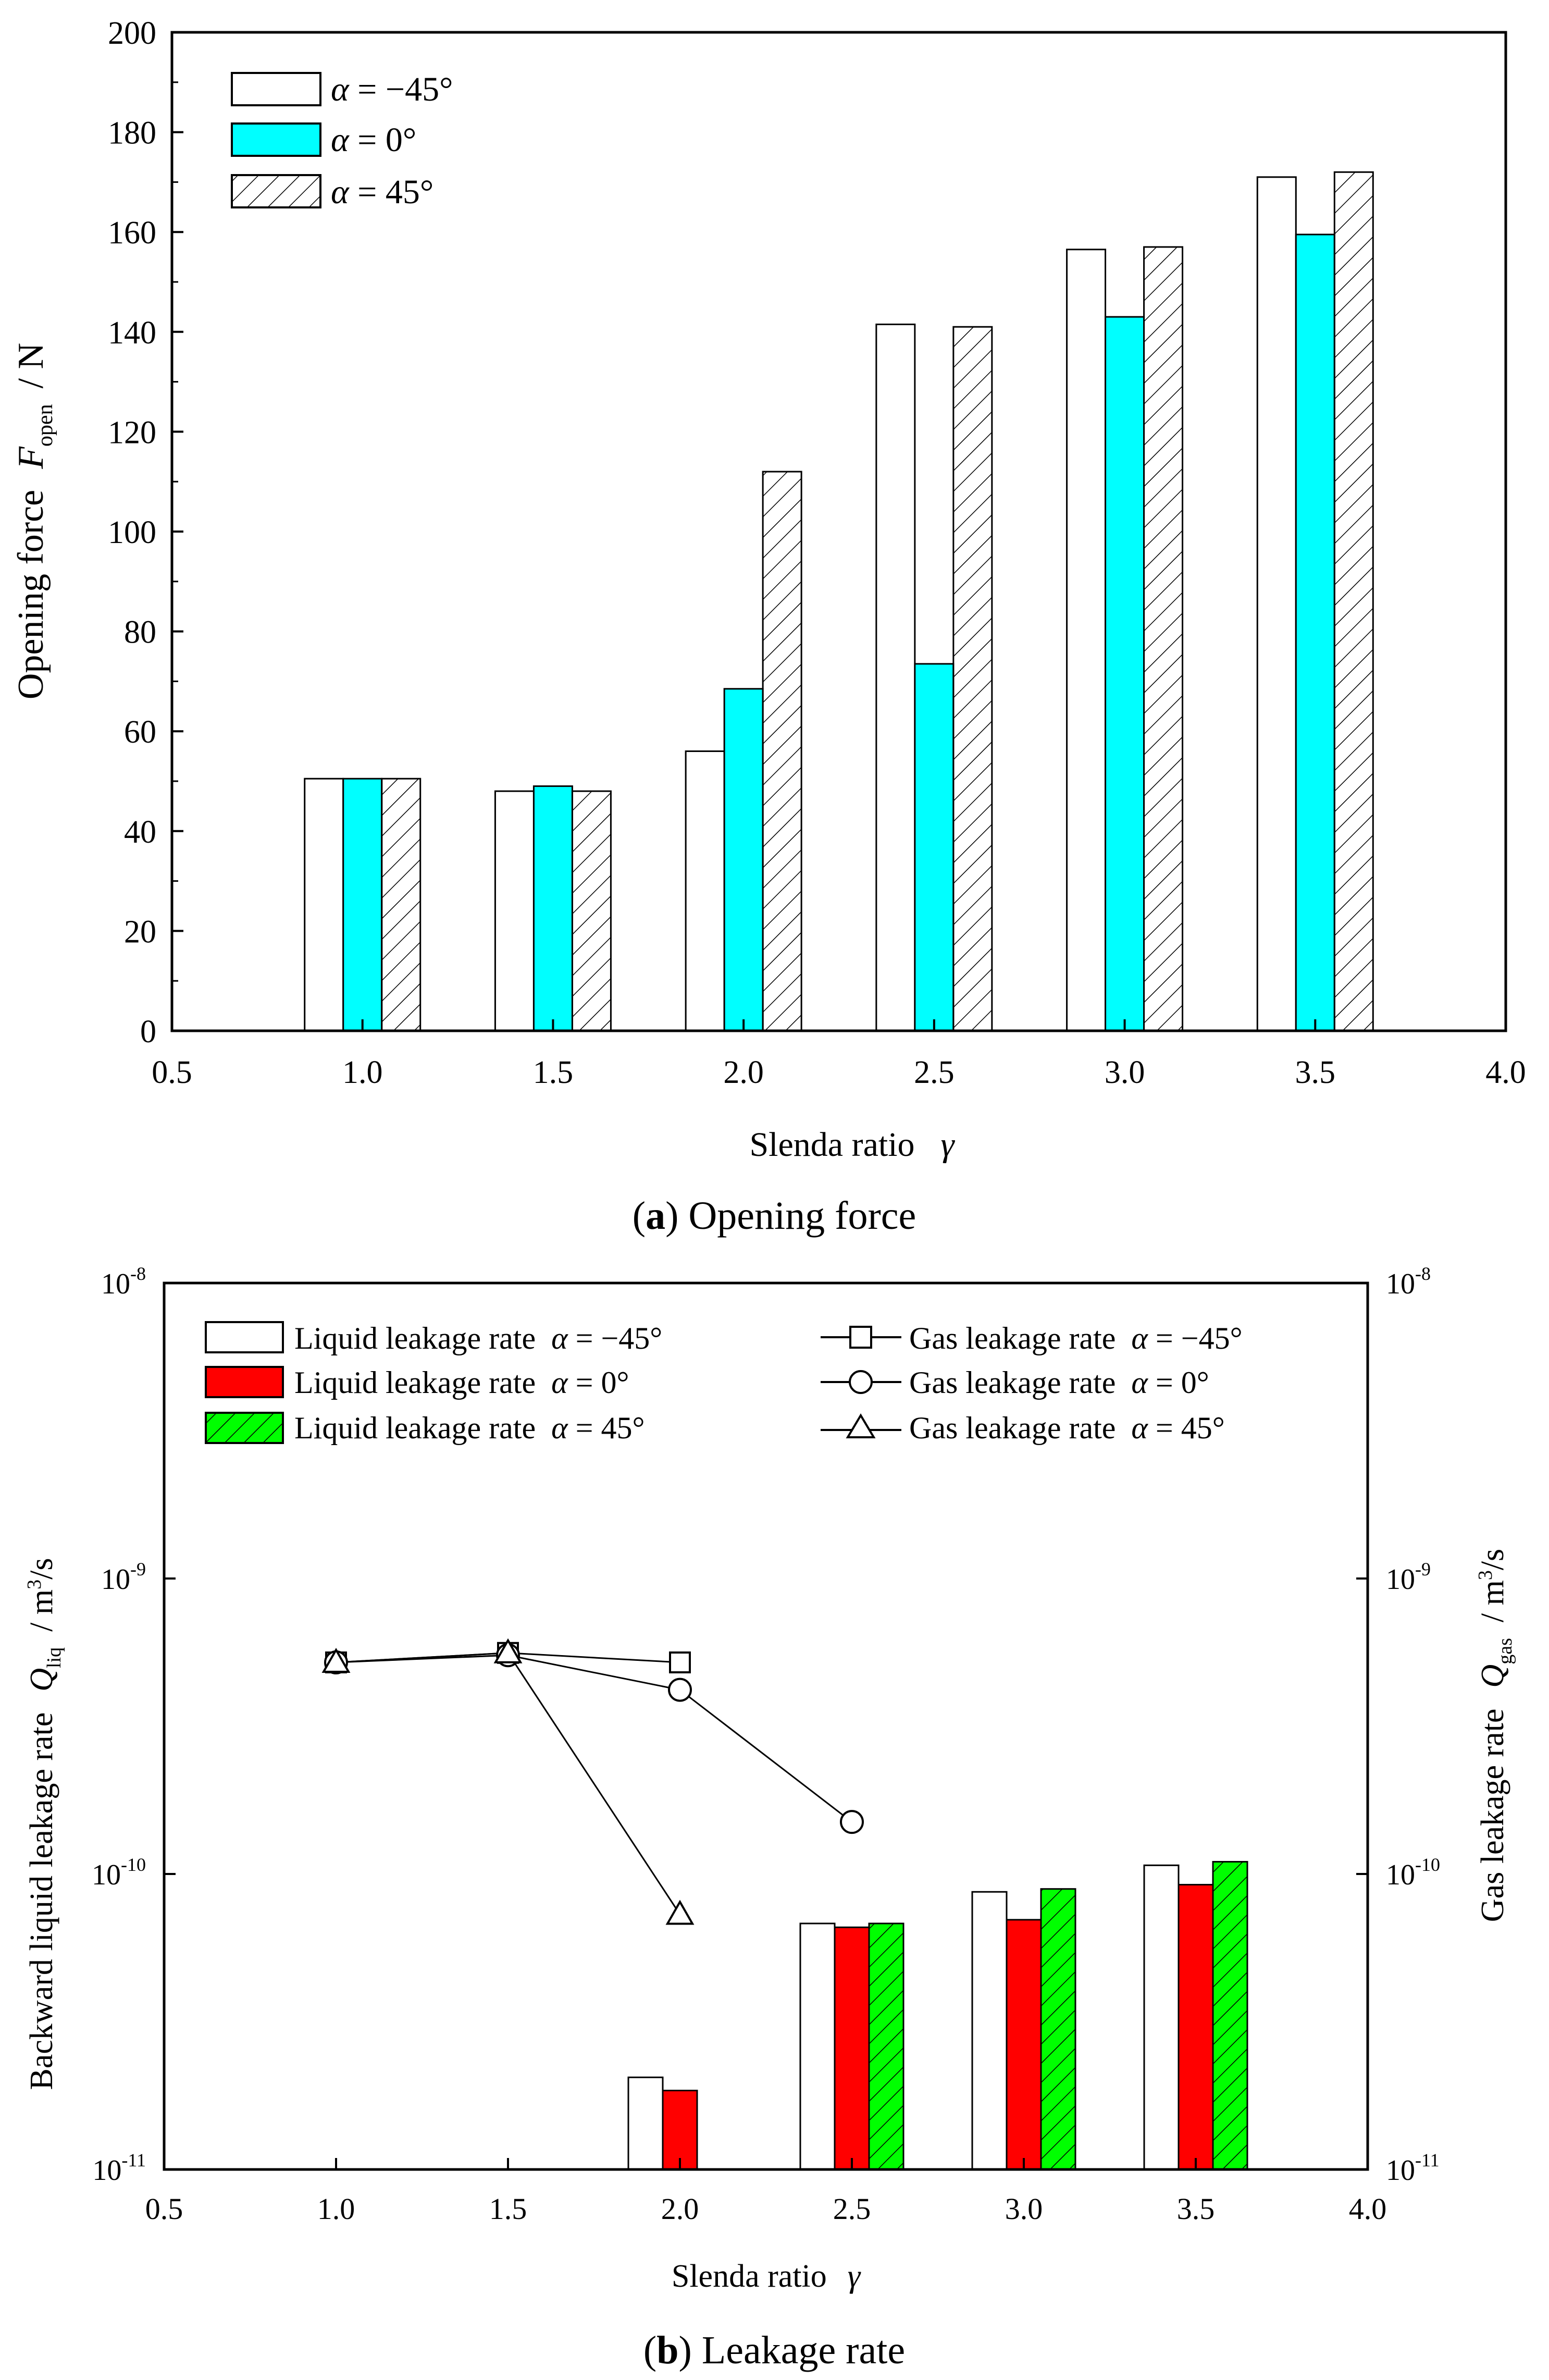  What do you see at coordinates (140, 931) in the screenshot?
I see `y-tick-label: 20` at bounding box center [140, 931].